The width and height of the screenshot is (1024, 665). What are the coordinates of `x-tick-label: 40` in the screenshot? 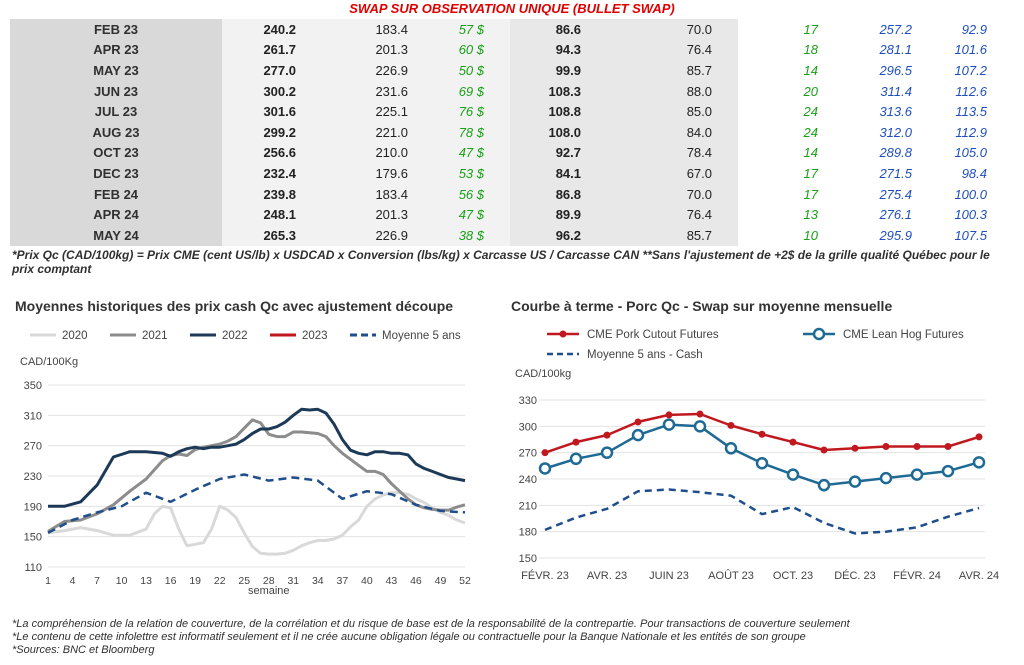 It's located at (367, 581).